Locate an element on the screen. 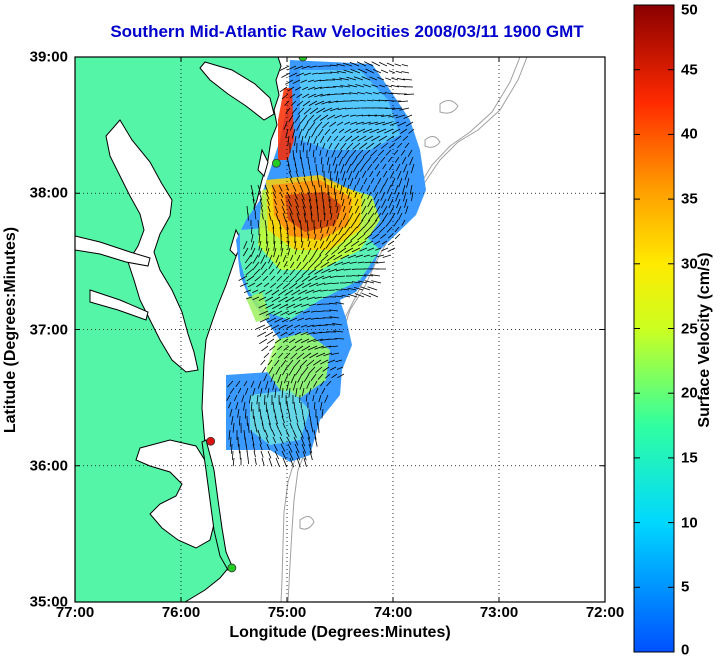 The height and width of the screenshot is (659, 724). colorbar-tick-label: 0 is located at coordinates (685, 650).